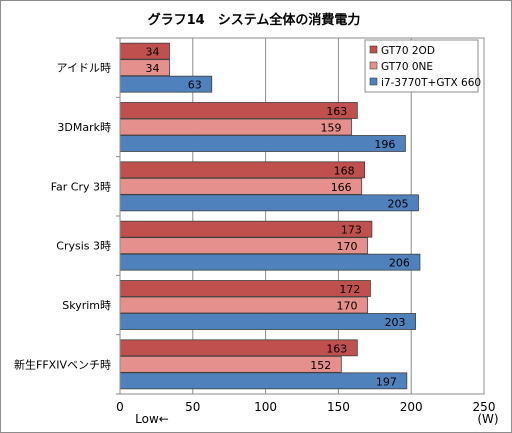 This screenshot has height=433, width=512. I want to click on bar-value-label: 206, so click(399, 263).